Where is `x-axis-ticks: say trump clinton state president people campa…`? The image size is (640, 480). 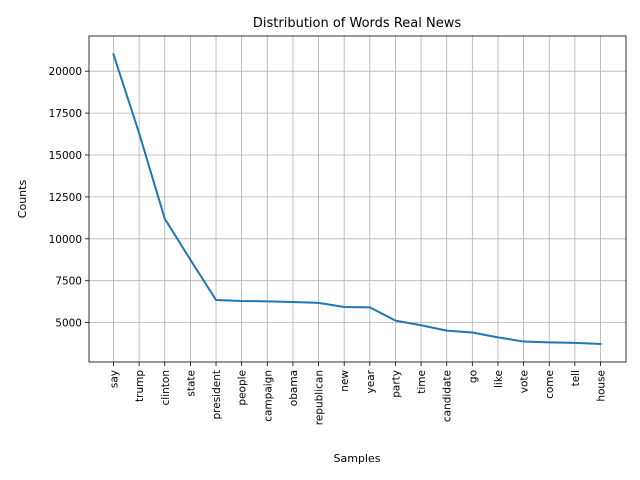 x-axis-ticks: say trump clinton state president people campa… is located at coordinates (358, 393).